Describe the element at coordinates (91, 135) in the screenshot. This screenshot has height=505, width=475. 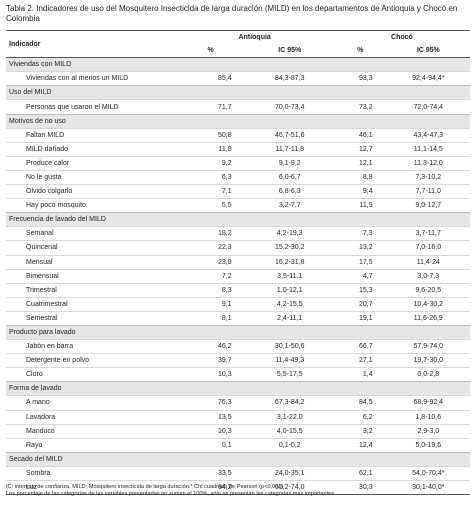
I see `table-cell: Faltan MILD` at that location.